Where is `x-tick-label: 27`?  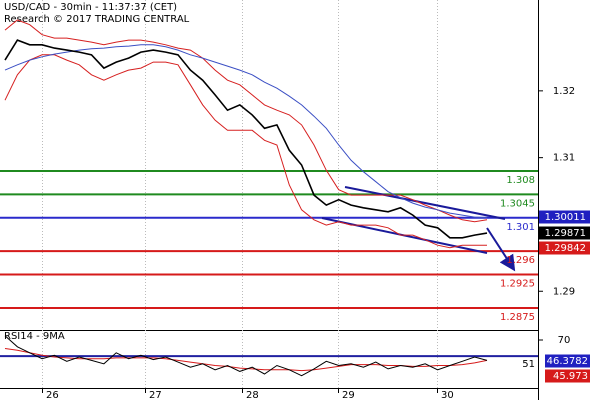
x-tick-label: 27 is located at coordinates (155, 395).